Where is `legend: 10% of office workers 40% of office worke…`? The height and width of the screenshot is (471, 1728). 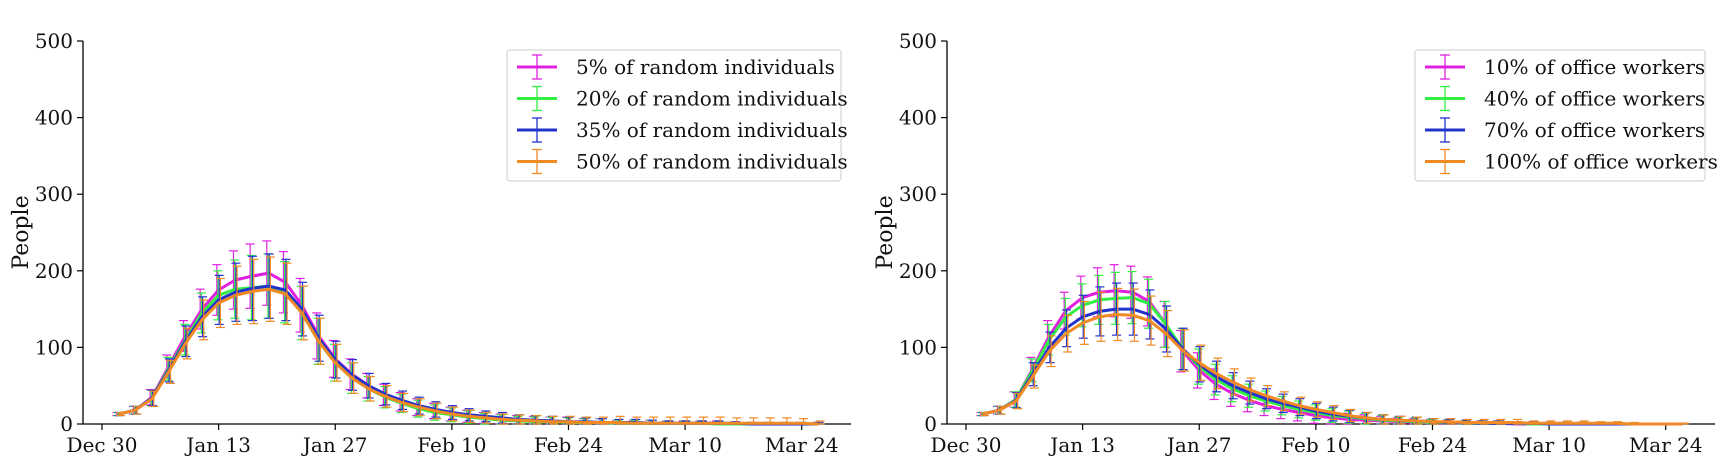 legend: 10% of office workers 40% of office worke… is located at coordinates (1566, 115).